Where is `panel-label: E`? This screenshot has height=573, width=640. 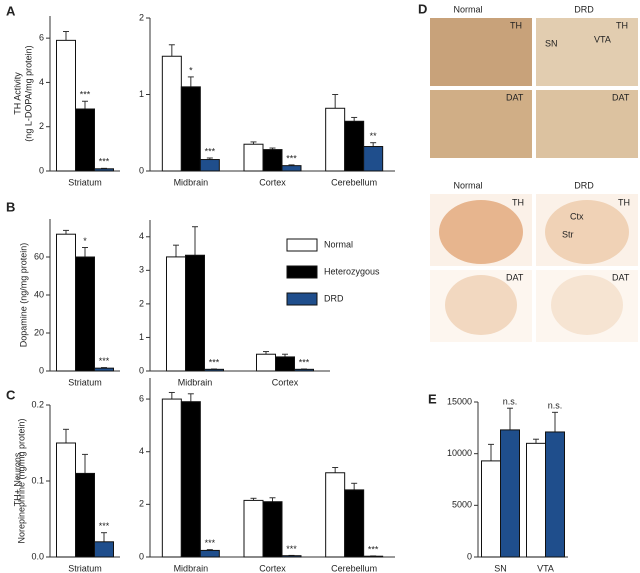 panel-label: E is located at coordinates (432, 398).